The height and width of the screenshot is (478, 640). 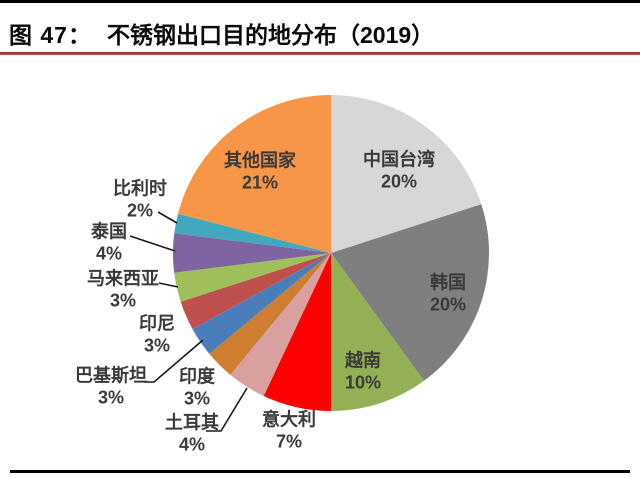 I want to click on pie-slice-south-korea, so click(x=410, y=292).